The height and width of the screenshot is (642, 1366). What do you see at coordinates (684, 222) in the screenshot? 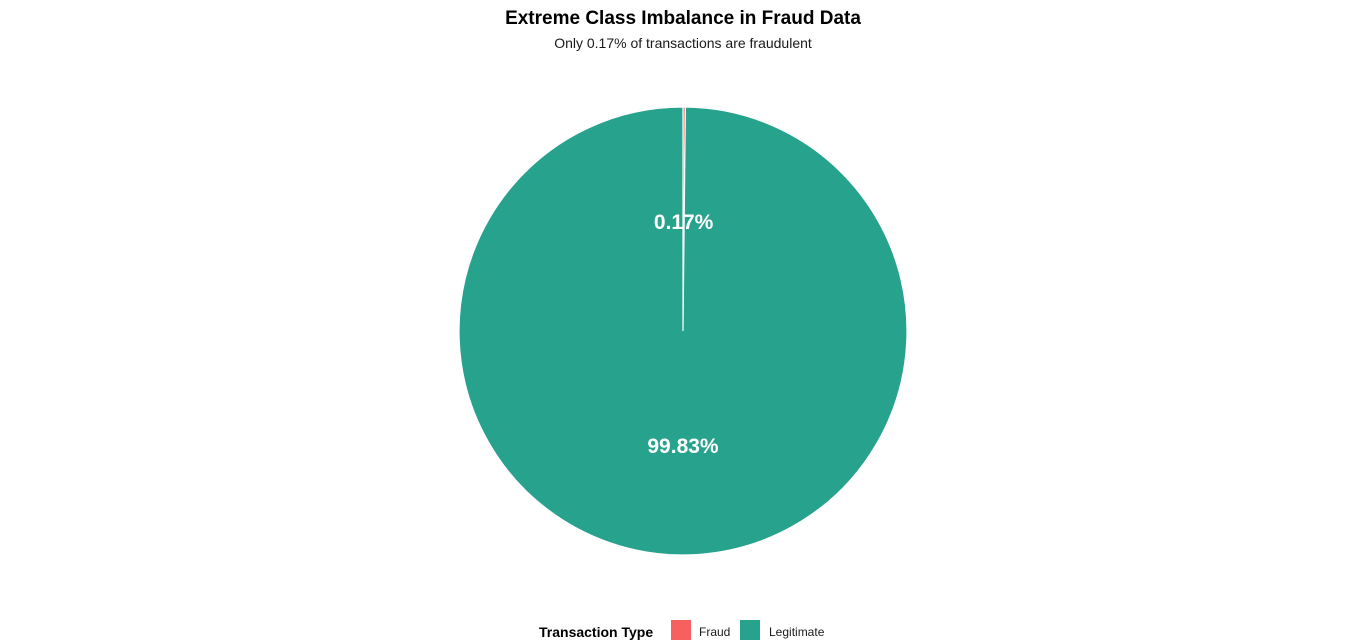
I see `slice-label-fraud: 0.17%` at bounding box center [684, 222].